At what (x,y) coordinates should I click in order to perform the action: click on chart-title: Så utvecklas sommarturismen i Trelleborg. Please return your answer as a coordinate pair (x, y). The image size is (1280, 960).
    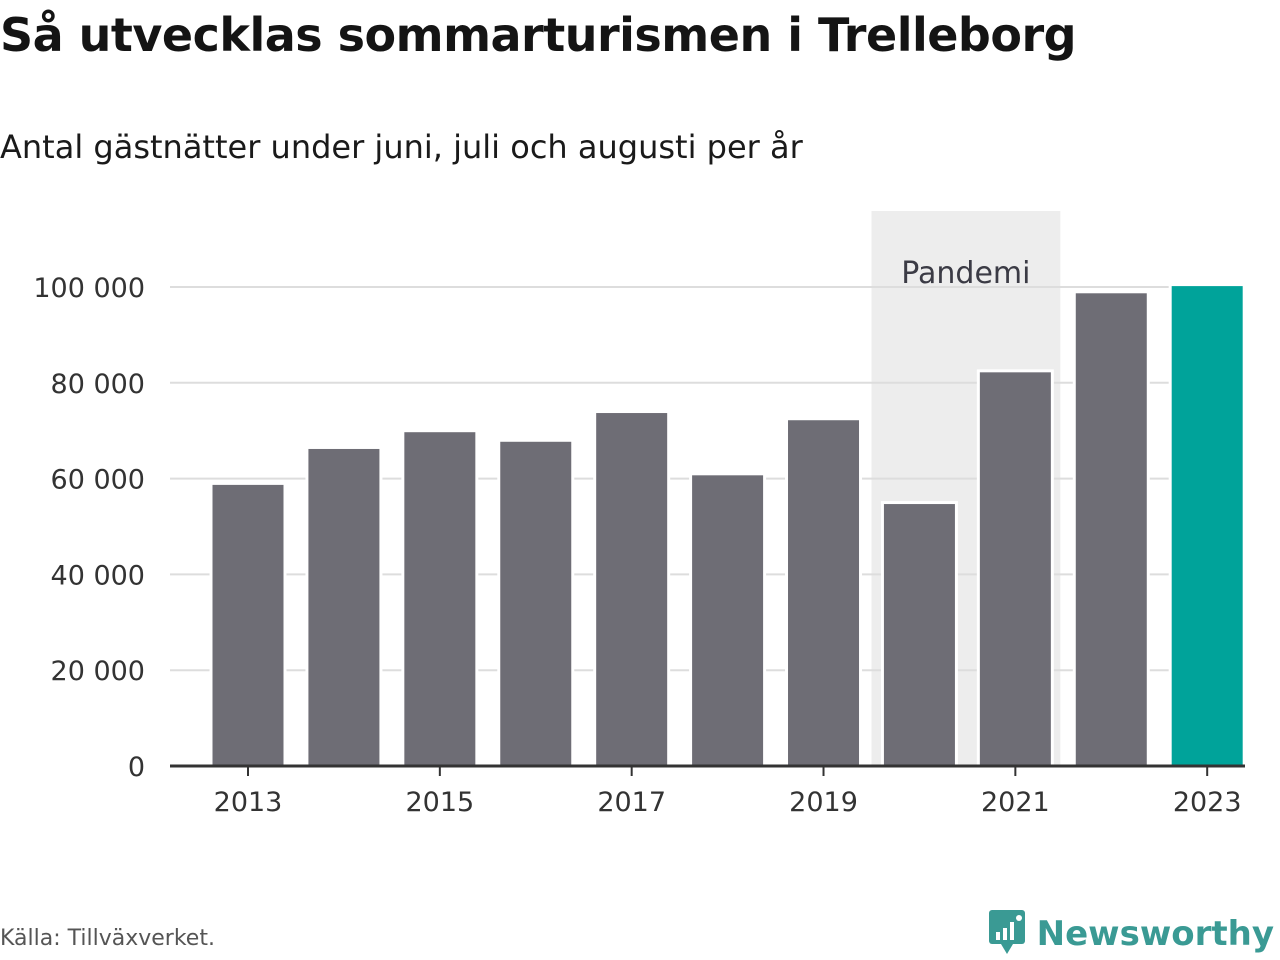
    Looking at the image, I should click on (538, 35).